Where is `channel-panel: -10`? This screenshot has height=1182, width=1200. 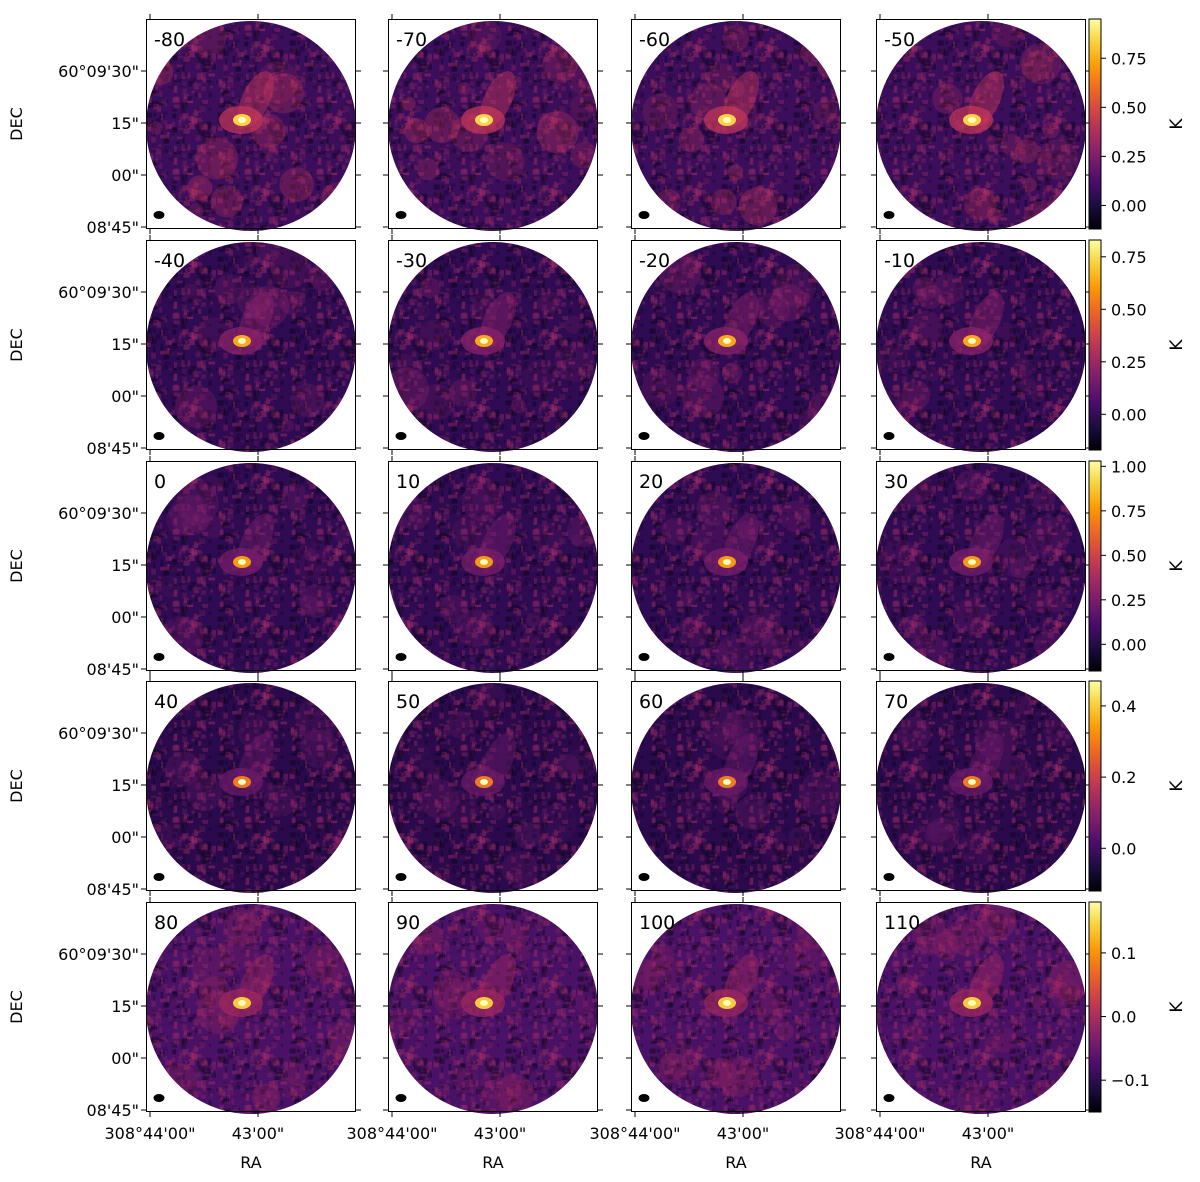 channel-panel: -10 is located at coordinates (981, 345).